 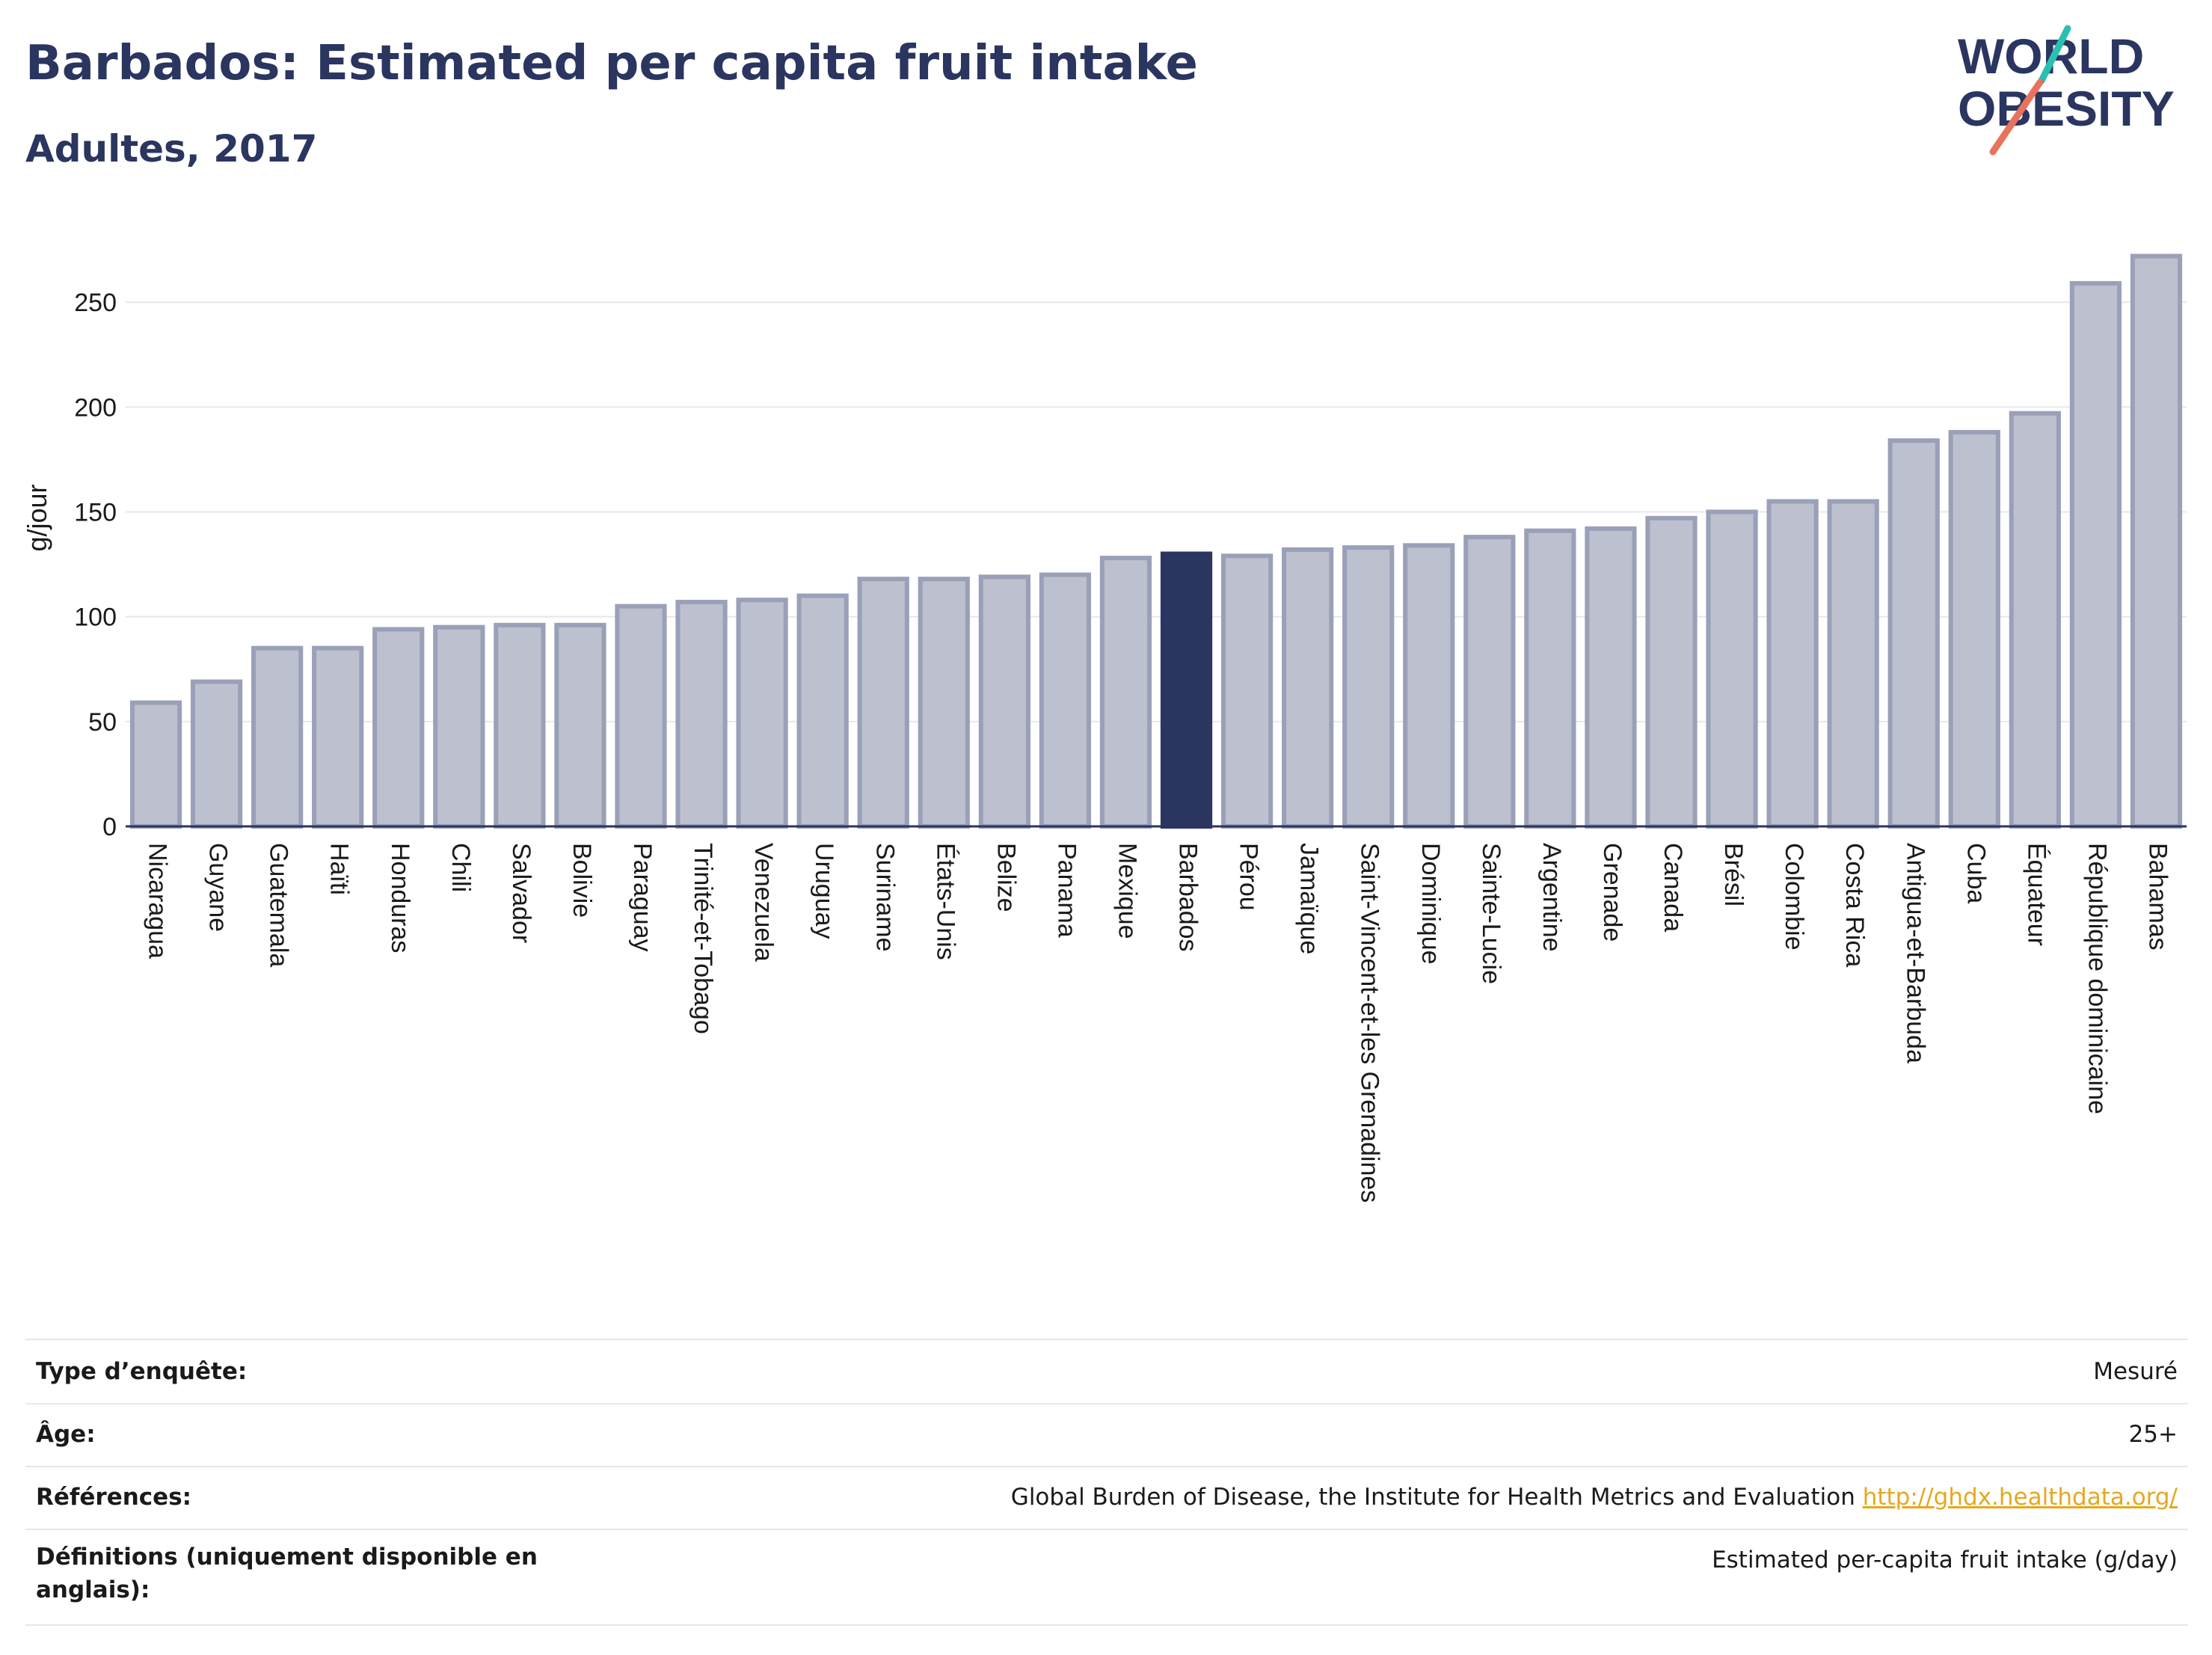 What do you see at coordinates (2066, 108) in the screenshot?
I see `logo-line-2: OBESITY` at bounding box center [2066, 108].